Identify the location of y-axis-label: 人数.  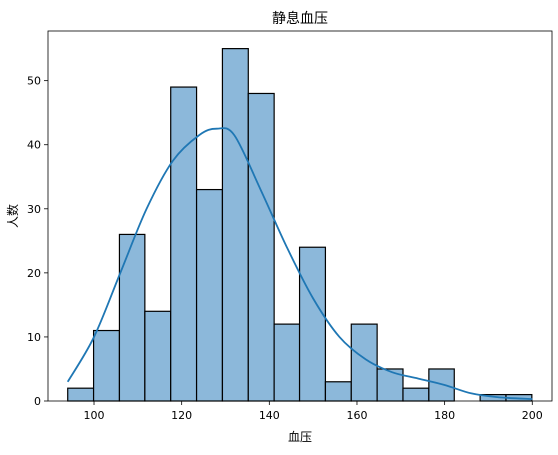
(12, 216).